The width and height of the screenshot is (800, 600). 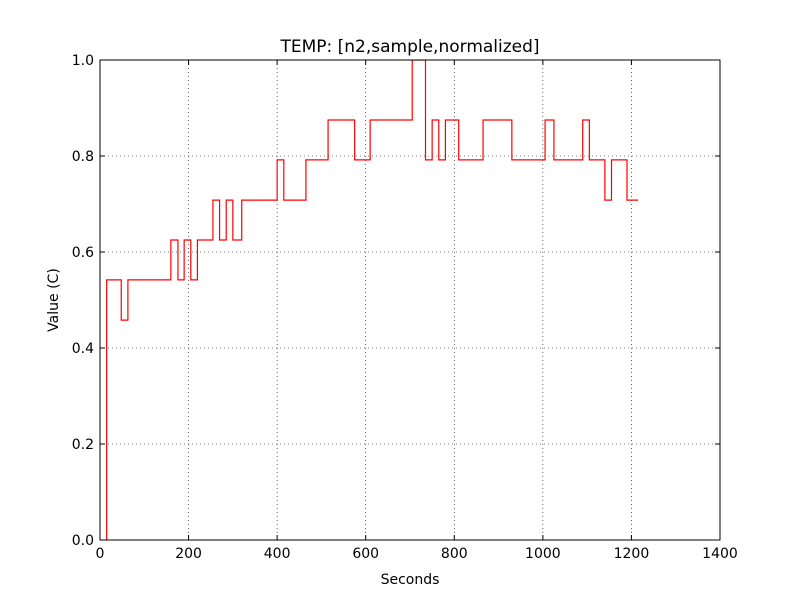 I want to click on y-tick-label: 0.0, so click(x=83, y=541).